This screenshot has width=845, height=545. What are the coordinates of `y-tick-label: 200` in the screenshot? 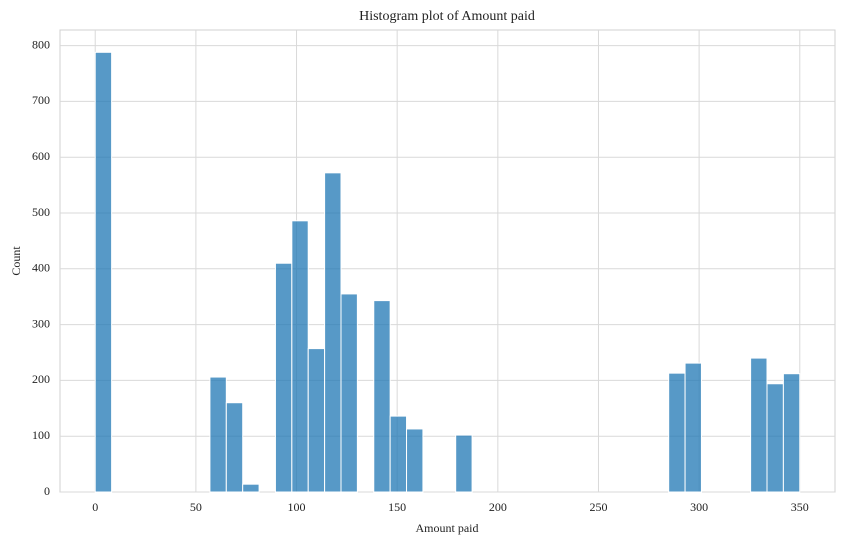 It's located at (41, 379).